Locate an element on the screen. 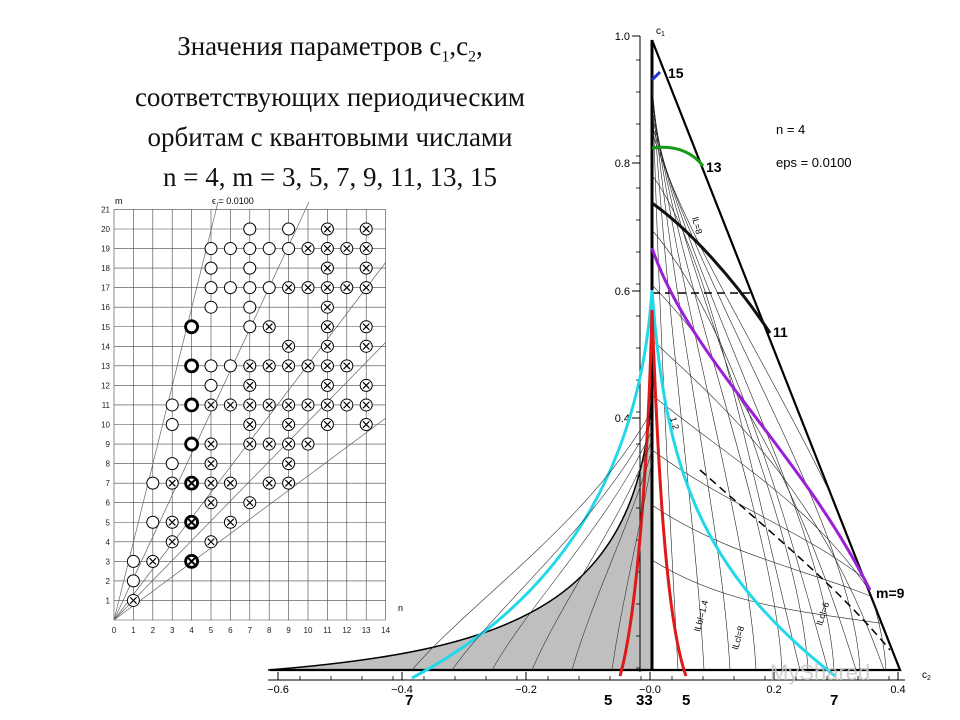 This screenshot has width=960, height=720. grid-y-tick: 7 is located at coordinates (108, 483).